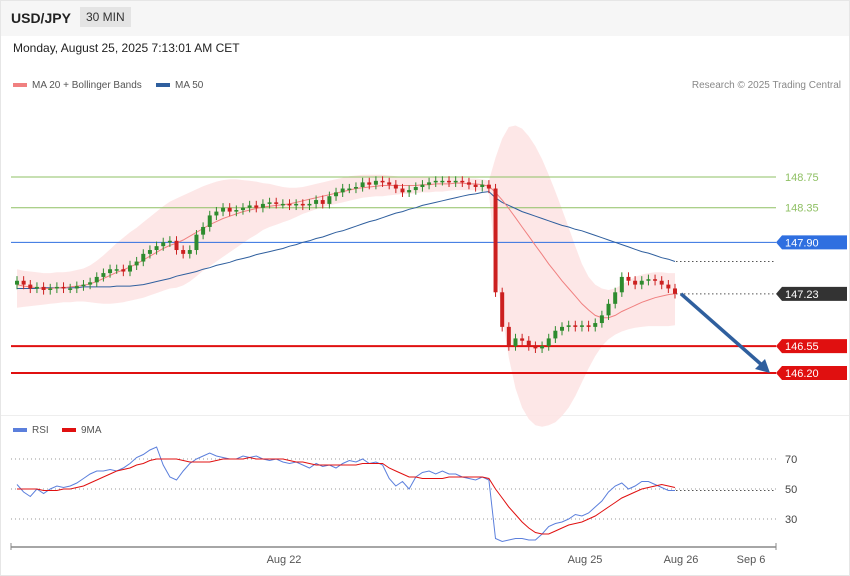 This screenshot has width=850, height=576. What do you see at coordinates (20, 430) in the screenshot?
I see `rsi-swatch` at bounding box center [20, 430].